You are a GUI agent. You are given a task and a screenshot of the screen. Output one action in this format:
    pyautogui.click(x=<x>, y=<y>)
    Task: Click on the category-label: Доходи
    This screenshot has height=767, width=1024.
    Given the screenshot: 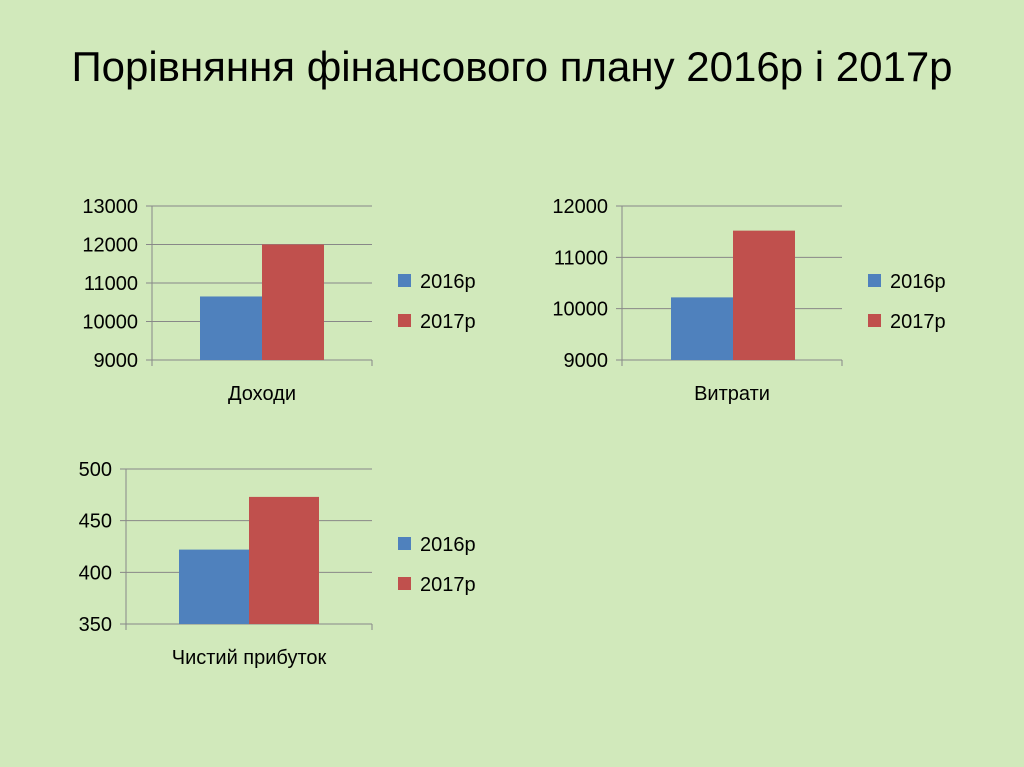 What is the action you would take?
    pyautogui.click(x=262, y=394)
    